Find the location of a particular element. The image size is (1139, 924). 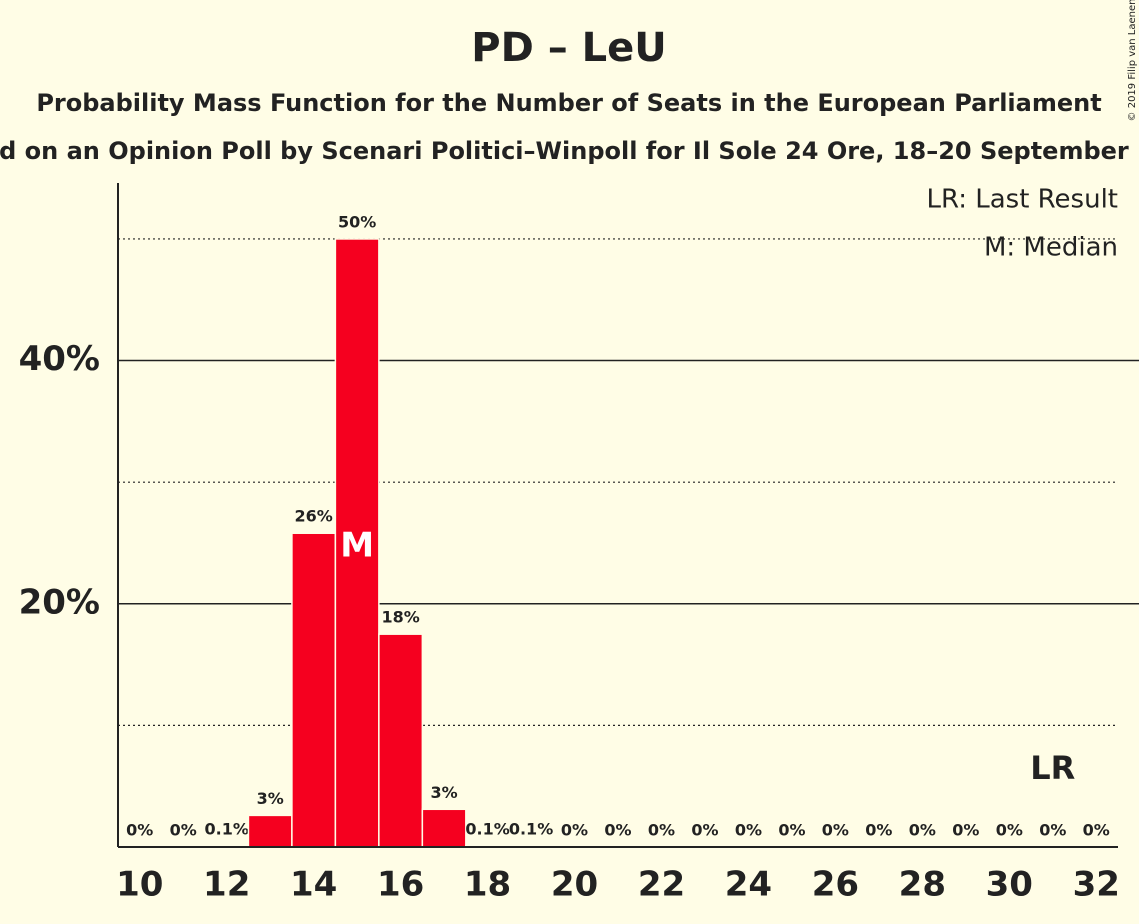

median-marker: M is located at coordinates (357, 545).